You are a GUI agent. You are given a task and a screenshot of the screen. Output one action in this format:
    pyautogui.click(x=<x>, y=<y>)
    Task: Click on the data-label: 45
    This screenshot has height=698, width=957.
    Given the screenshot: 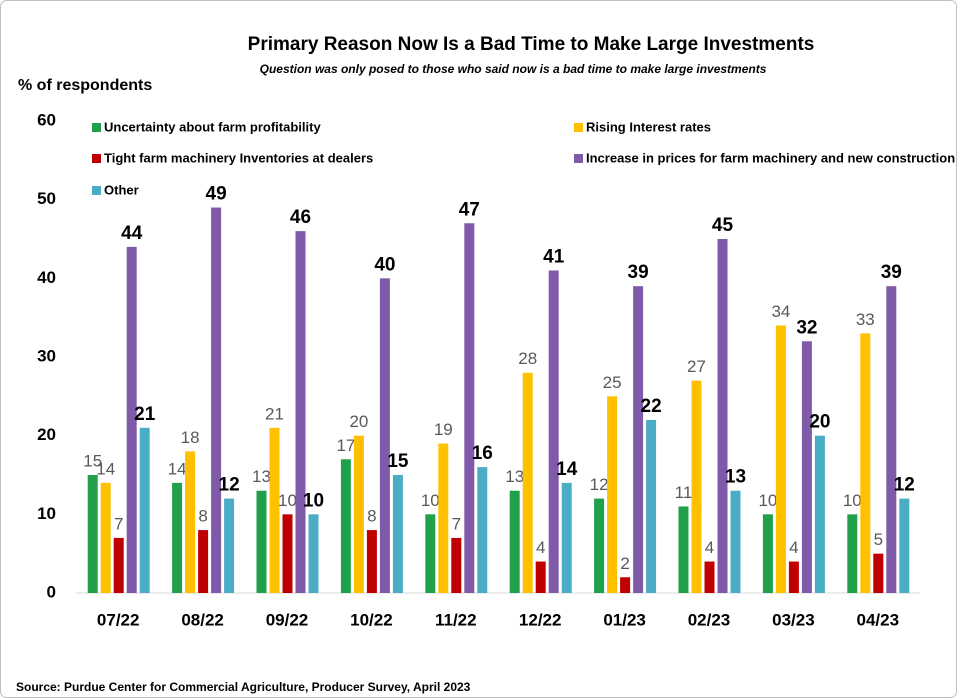 What is the action you would take?
    pyautogui.click(x=723, y=225)
    